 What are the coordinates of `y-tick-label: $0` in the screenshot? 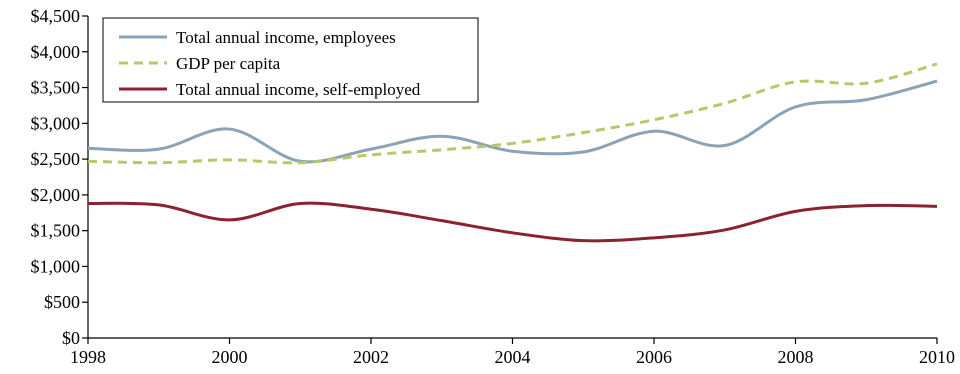 It's located at (71, 338).